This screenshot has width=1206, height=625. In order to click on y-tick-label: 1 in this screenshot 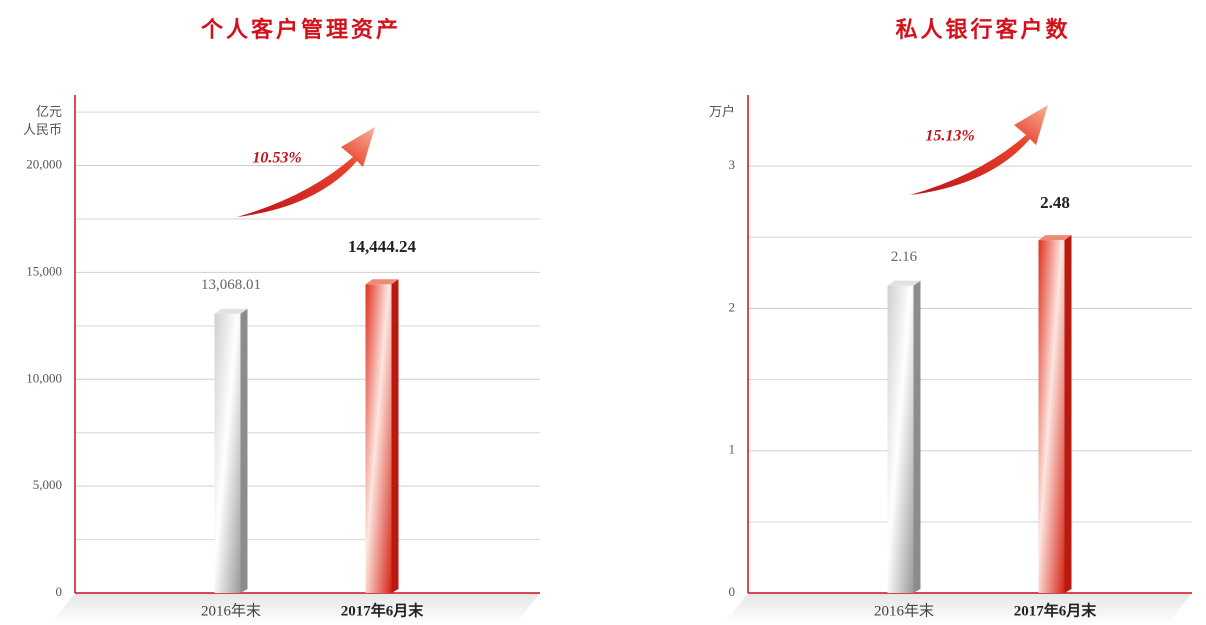, I will do `click(732, 449)`.